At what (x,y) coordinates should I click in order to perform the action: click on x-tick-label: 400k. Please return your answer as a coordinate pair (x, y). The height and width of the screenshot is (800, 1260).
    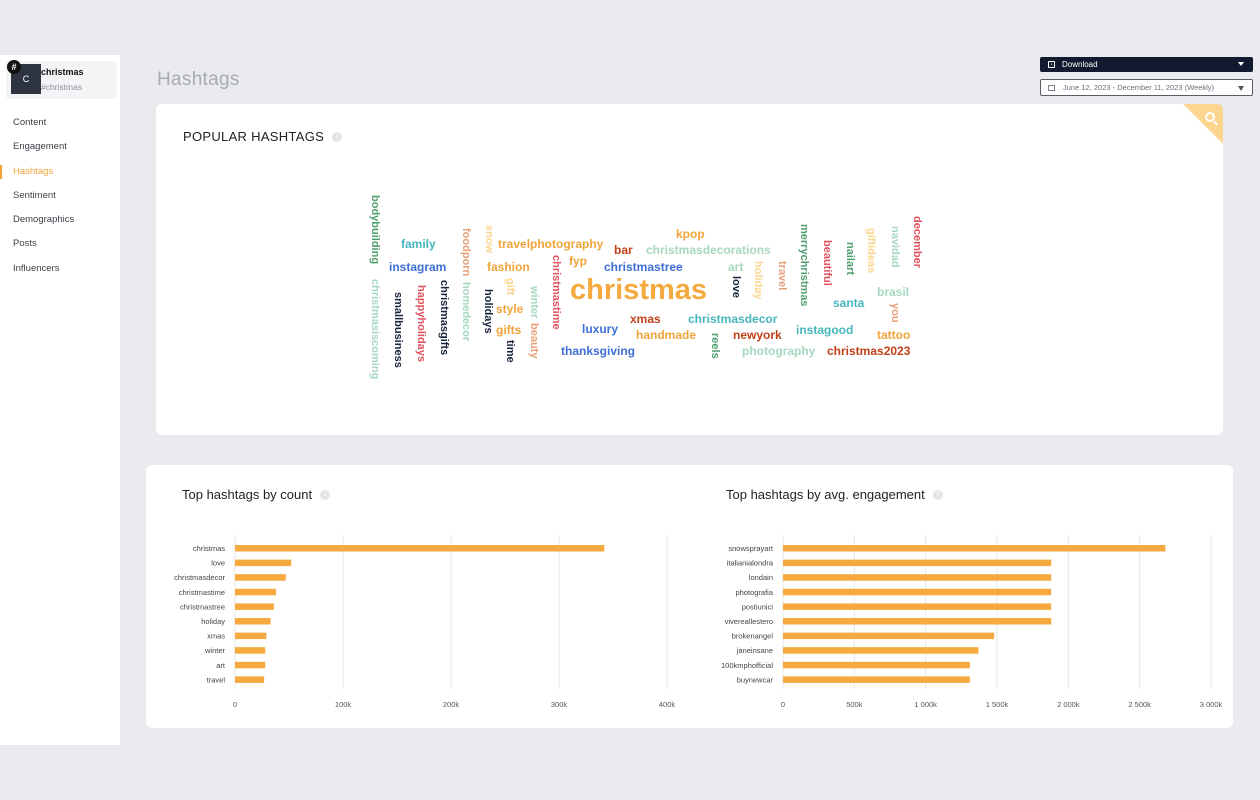
    Looking at the image, I should click on (667, 704).